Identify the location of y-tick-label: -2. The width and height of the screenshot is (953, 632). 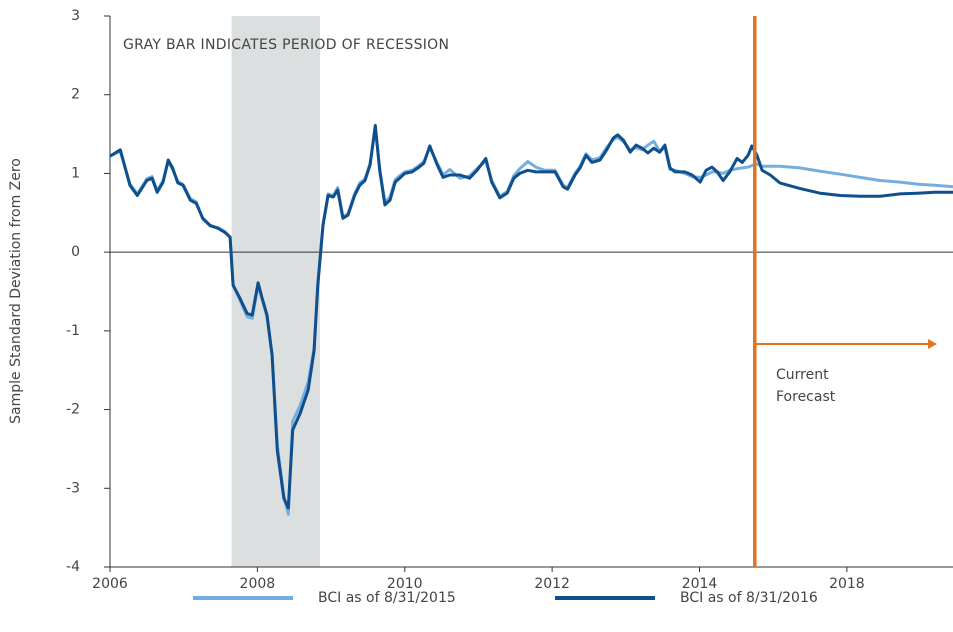
(73, 410).